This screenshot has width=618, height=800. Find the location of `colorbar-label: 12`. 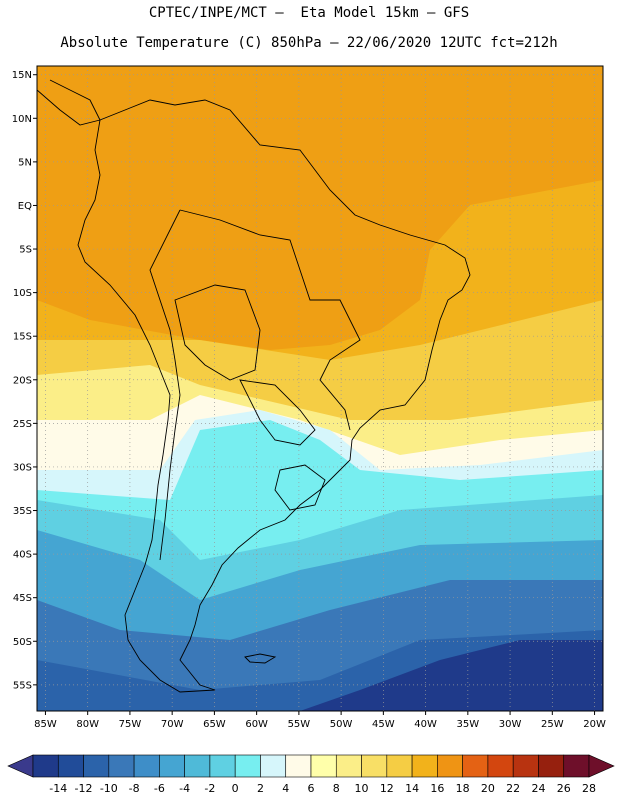

colorbar-label: 12 is located at coordinates (387, 788).